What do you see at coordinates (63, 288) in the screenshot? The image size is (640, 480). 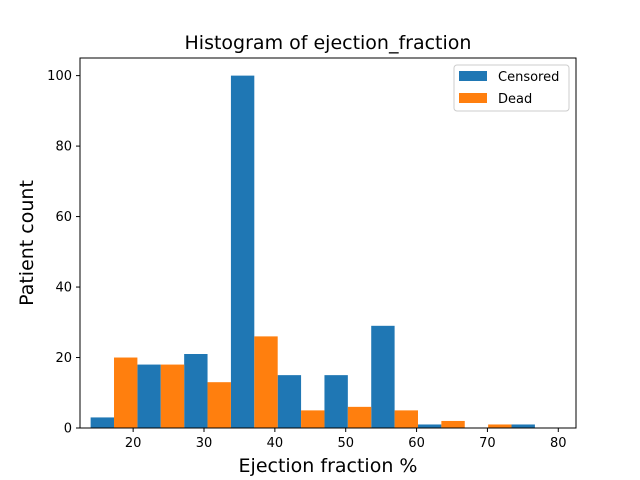 I see `y-tick-label: 40` at bounding box center [63, 288].